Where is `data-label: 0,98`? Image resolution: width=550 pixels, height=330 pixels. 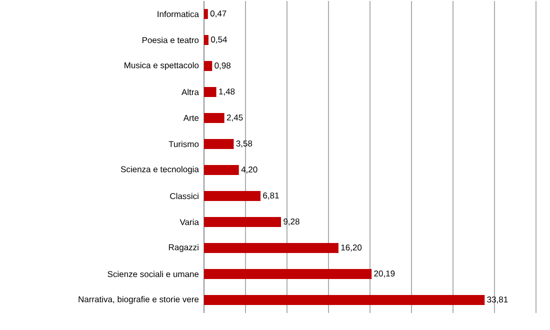
data-label: 0,98 is located at coordinates (222, 66).